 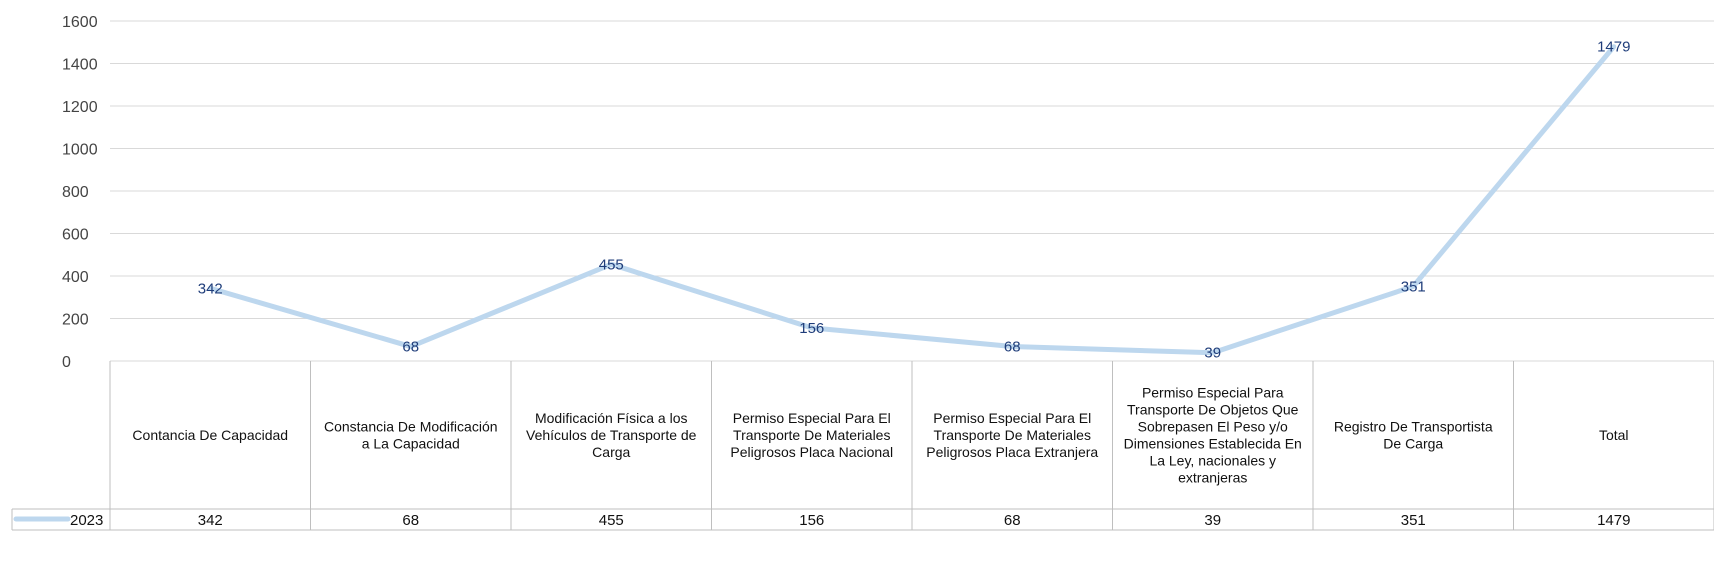 What do you see at coordinates (811, 328) in the screenshot?
I see `data-label: 156` at bounding box center [811, 328].